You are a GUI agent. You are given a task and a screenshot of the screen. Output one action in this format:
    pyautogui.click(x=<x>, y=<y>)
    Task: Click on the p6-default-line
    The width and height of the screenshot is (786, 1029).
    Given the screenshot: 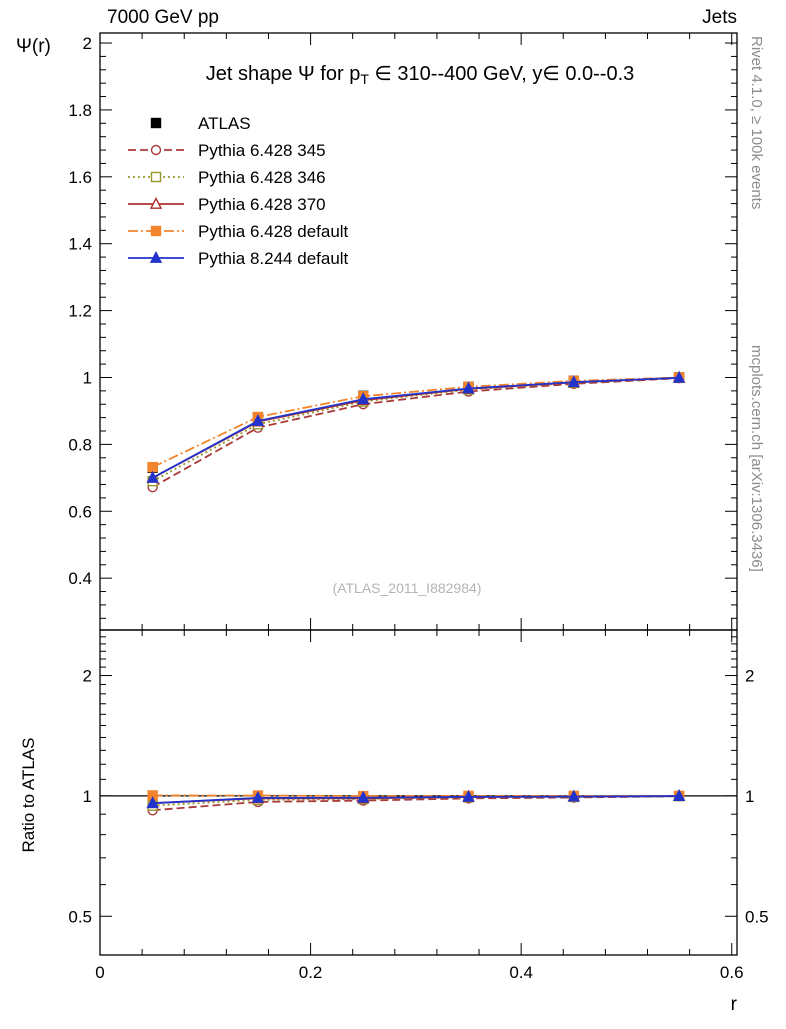 What is the action you would take?
    pyautogui.click(x=416, y=422)
    